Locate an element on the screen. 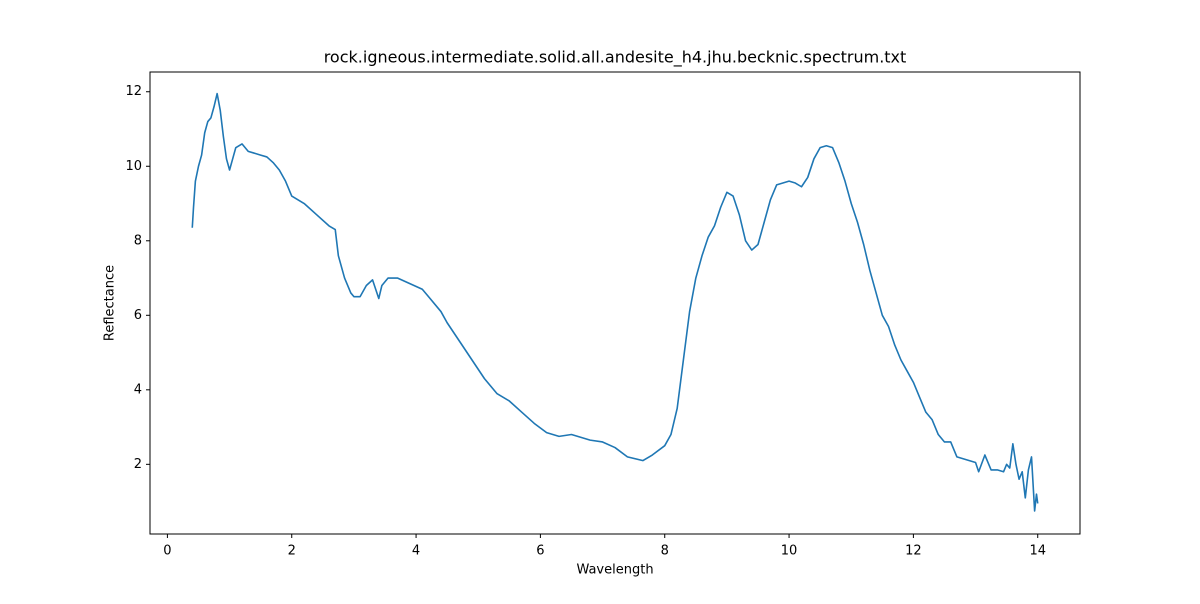 The height and width of the screenshot is (604, 1200). y-tick-label: 2 is located at coordinates (138, 464).